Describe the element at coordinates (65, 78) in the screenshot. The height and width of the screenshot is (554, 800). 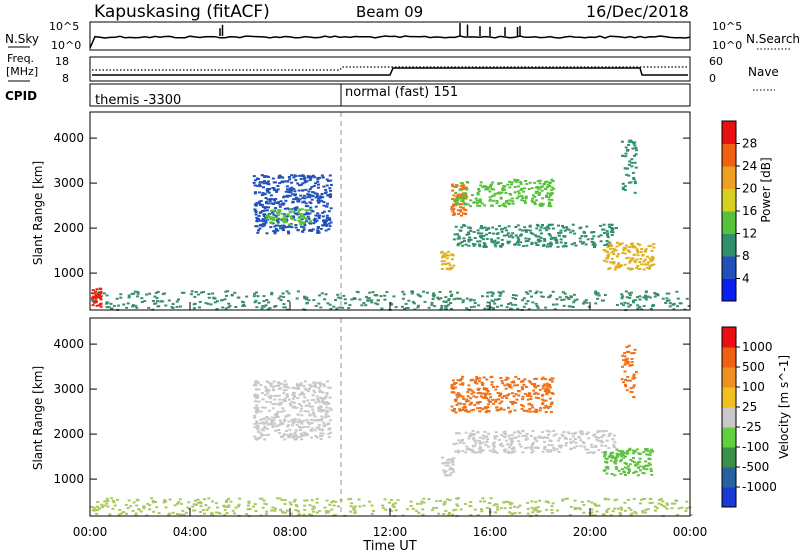
I see `freq-tick-low: 8` at that location.